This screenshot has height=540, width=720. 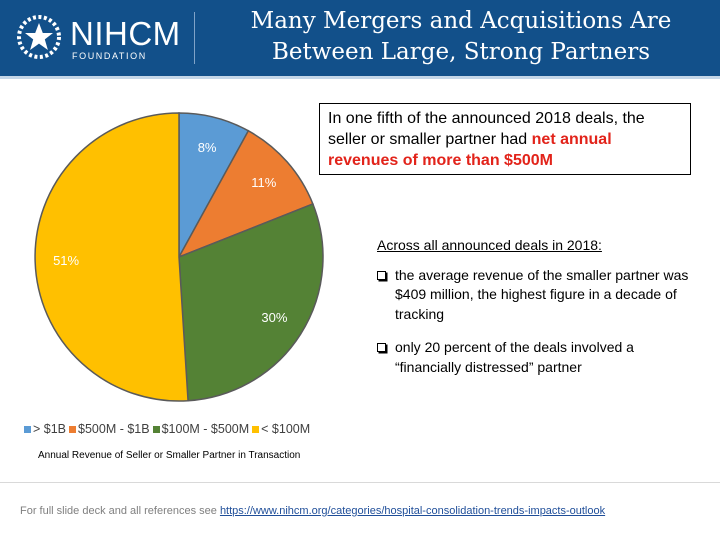 I want to click on footer-rule, so click(x=360, y=482).